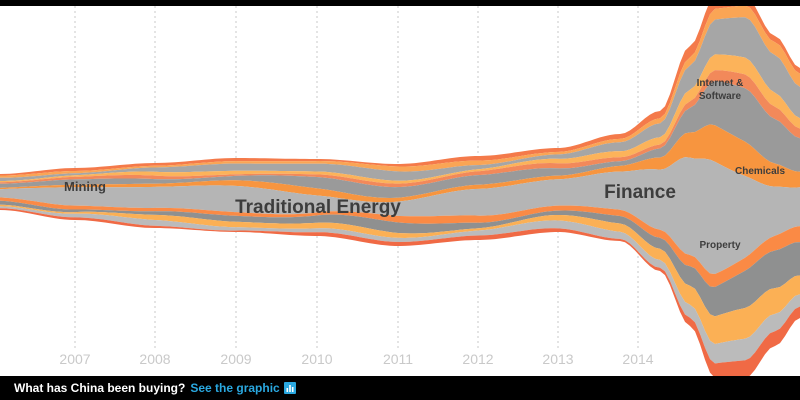 This screenshot has width=800, height=400. Describe the element at coordinates (316, 359) in the screenshot. I see `x-tick-2010: 2010` at that location.